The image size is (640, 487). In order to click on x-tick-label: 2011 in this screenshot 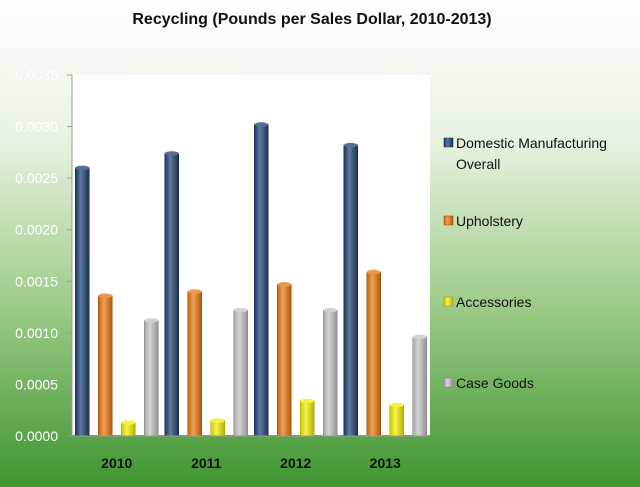, I will do `click(206, 463)`.